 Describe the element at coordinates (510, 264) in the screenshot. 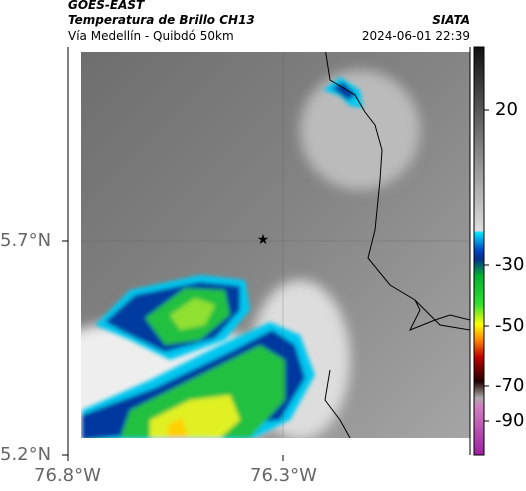

I see `colorbar-label: -30` at that location.